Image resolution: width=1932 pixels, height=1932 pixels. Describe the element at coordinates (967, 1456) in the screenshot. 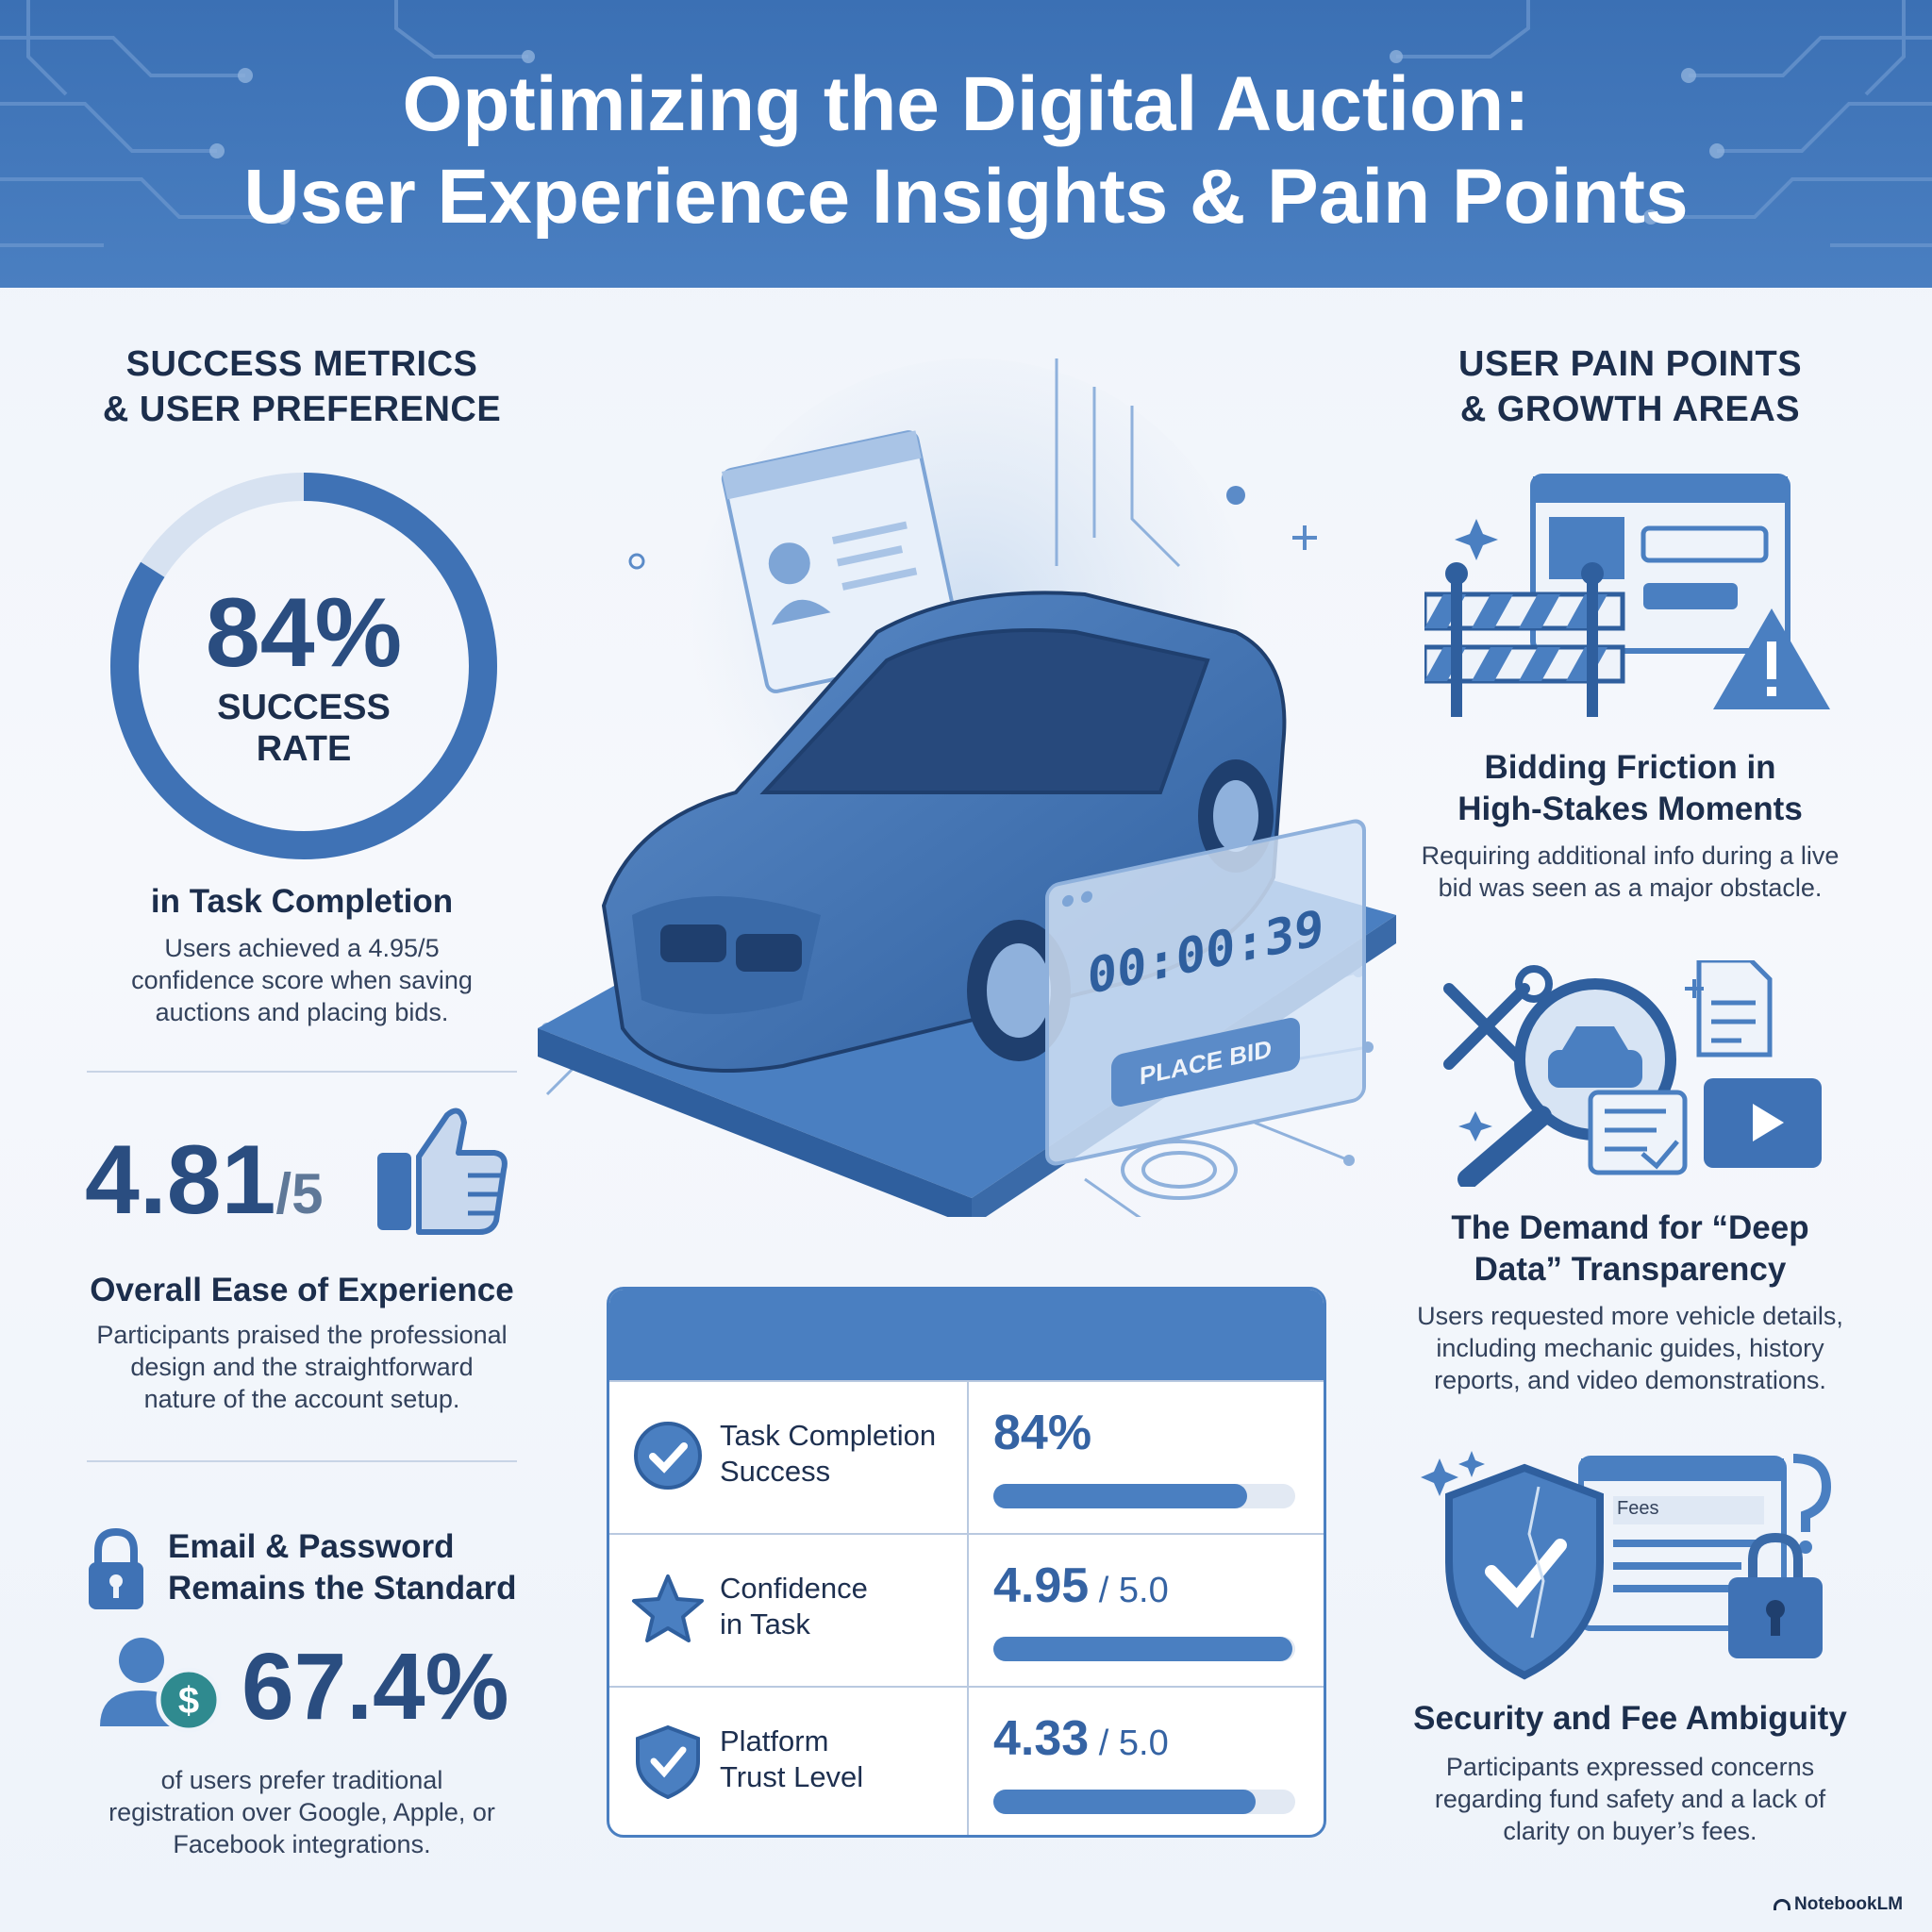

I see `table-row: Task Completion Success 84%` at that location.